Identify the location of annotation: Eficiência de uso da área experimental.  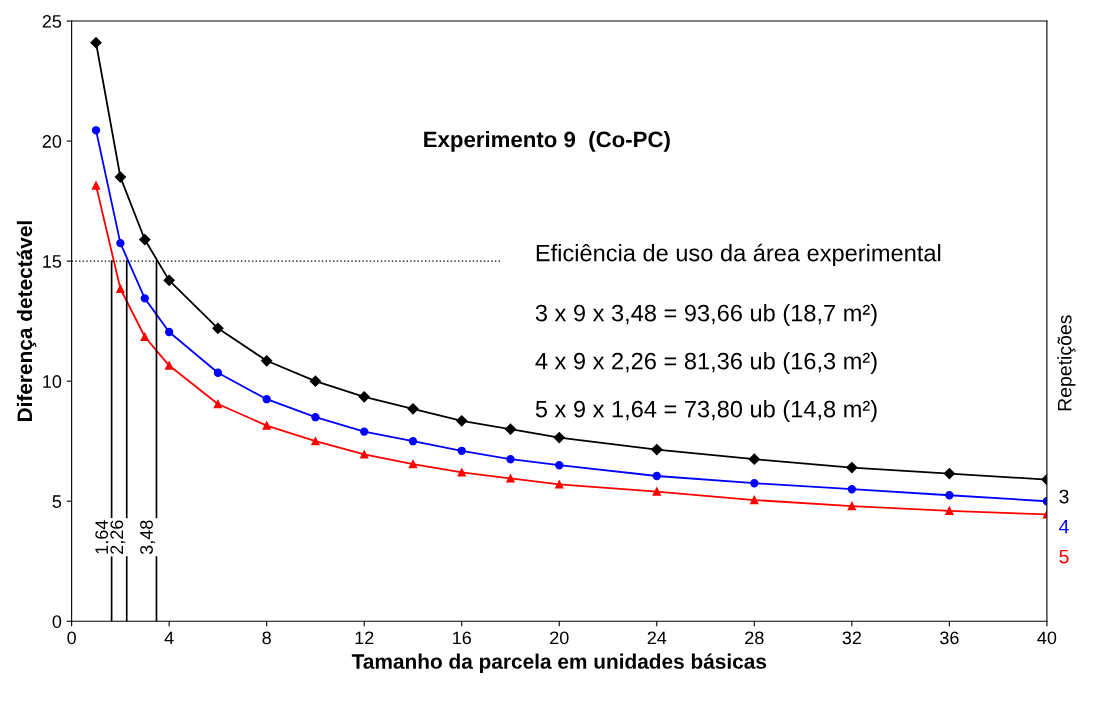
(738, 255).